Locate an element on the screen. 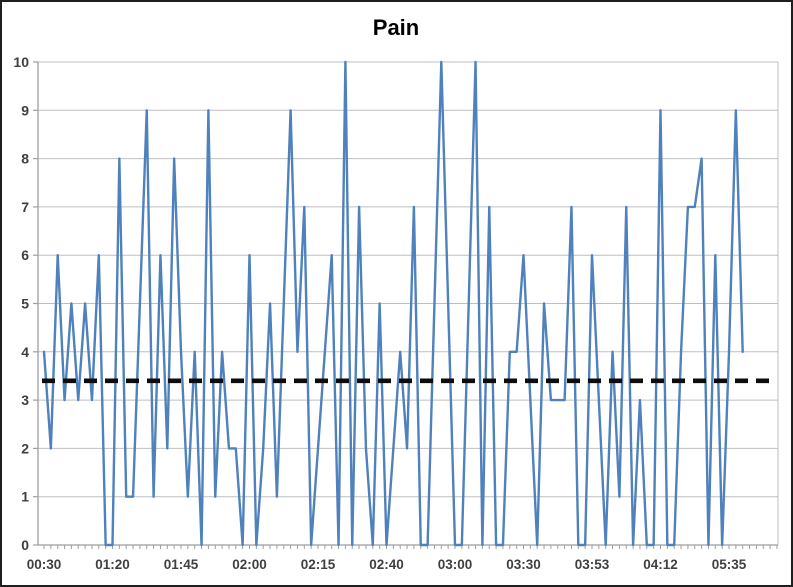  y-tick-label: 2 is located at coordinates (25, 448).